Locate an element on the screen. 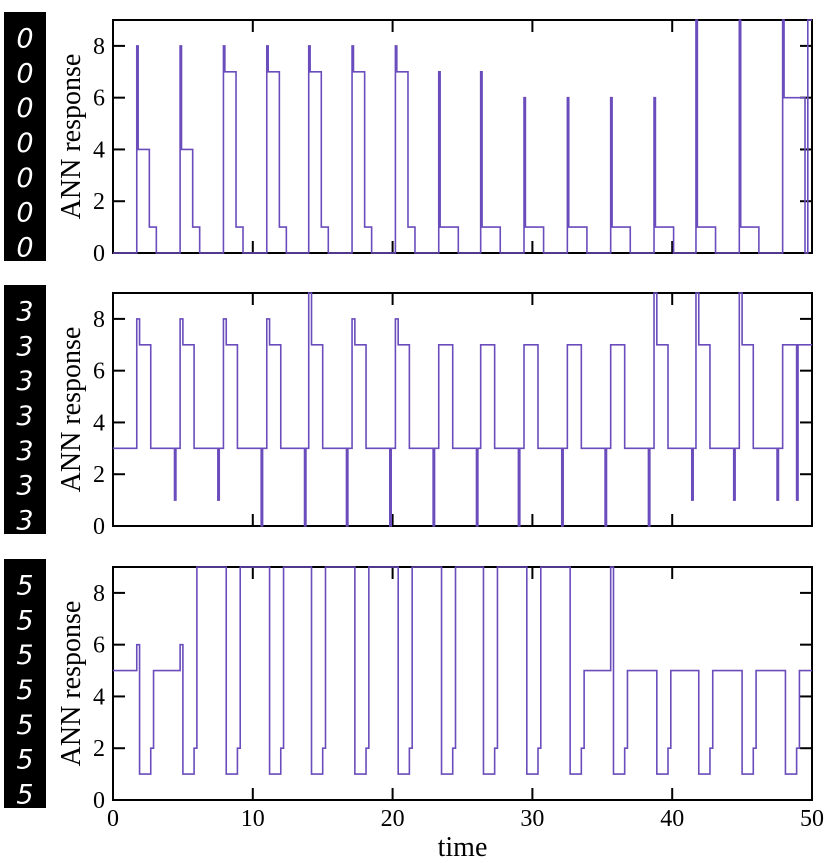  x-tick-label: 10 is located at coordinates (253, 819).